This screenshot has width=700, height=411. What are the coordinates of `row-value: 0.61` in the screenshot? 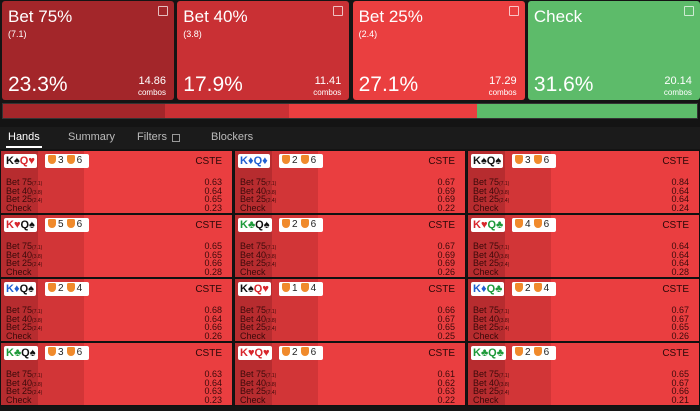 It's located at (446, 374).